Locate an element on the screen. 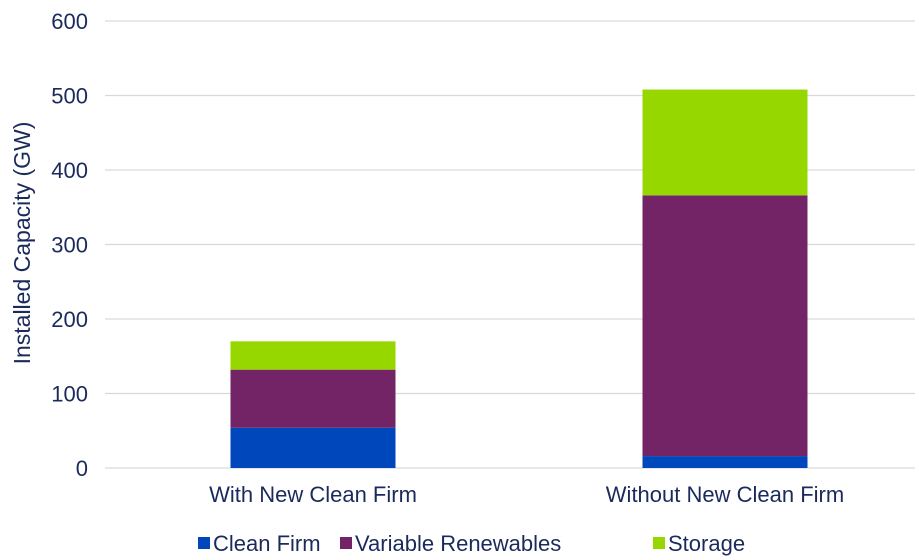  legend-item-storage: Storage is located at coordinates (699, 543).